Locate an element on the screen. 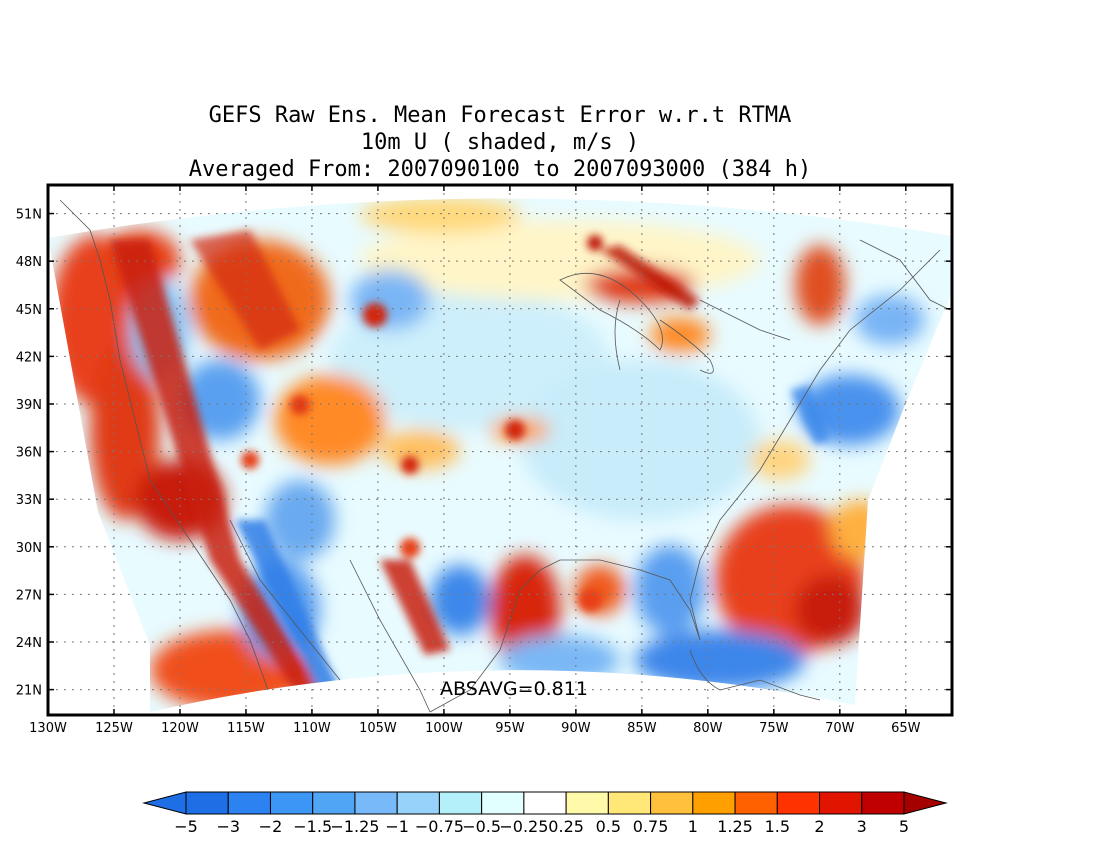 Image resolution: width=1100 pixels, height=850 pixels. lon-label: 105W is located at coordinates (378, 728).